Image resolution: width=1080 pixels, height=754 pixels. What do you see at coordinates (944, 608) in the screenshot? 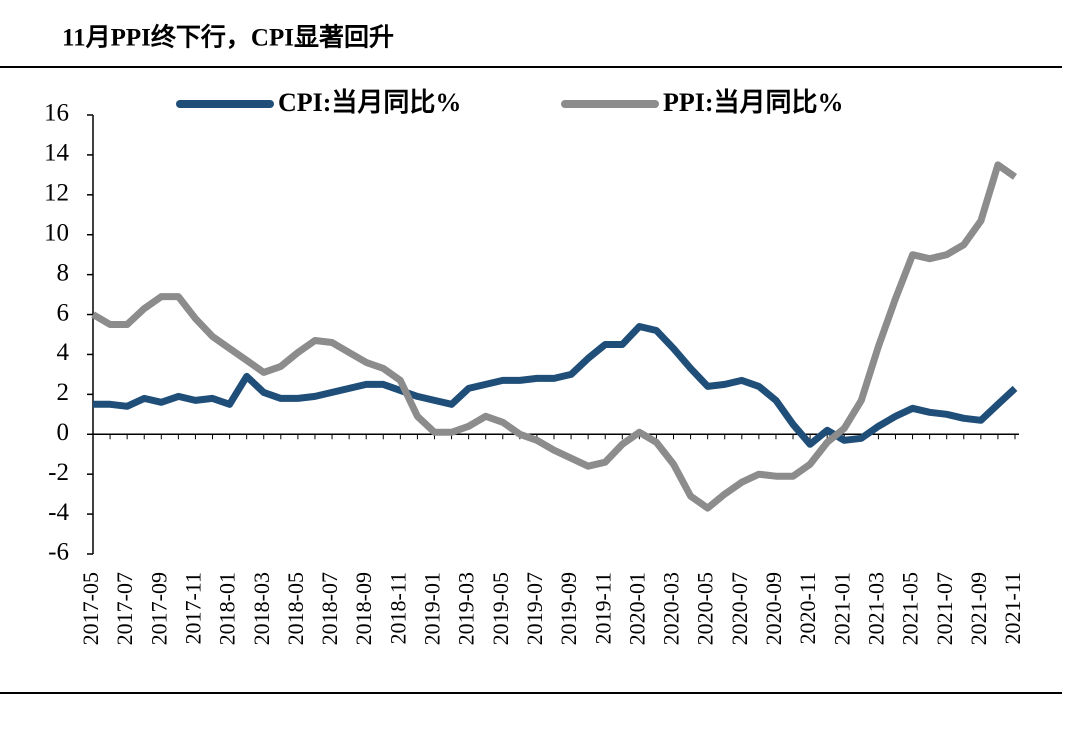
I see `x-tick-label: 2021-07` at bounding box center [944, 608].